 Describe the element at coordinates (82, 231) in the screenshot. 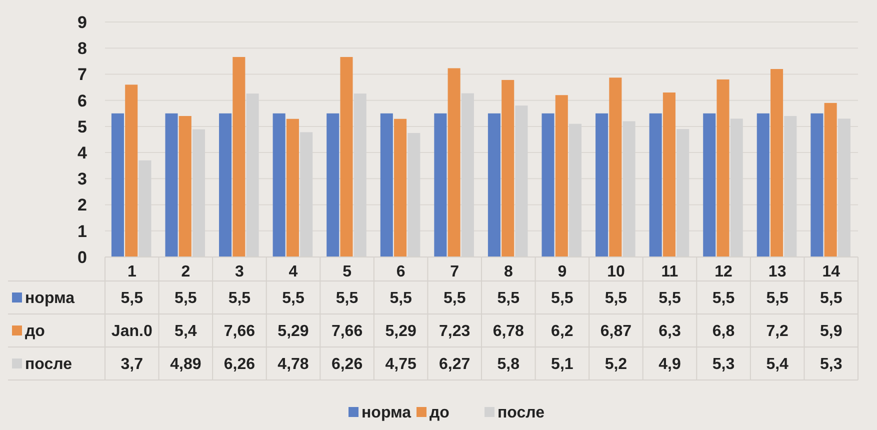

I see `y-tick-label: 1` at that location.